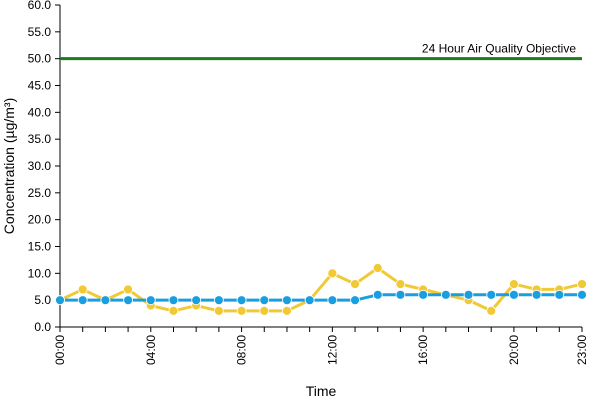 The image size is (600, 400). I want to click on y-axis-title: Concentration (µg/m³), so click(9, 166).